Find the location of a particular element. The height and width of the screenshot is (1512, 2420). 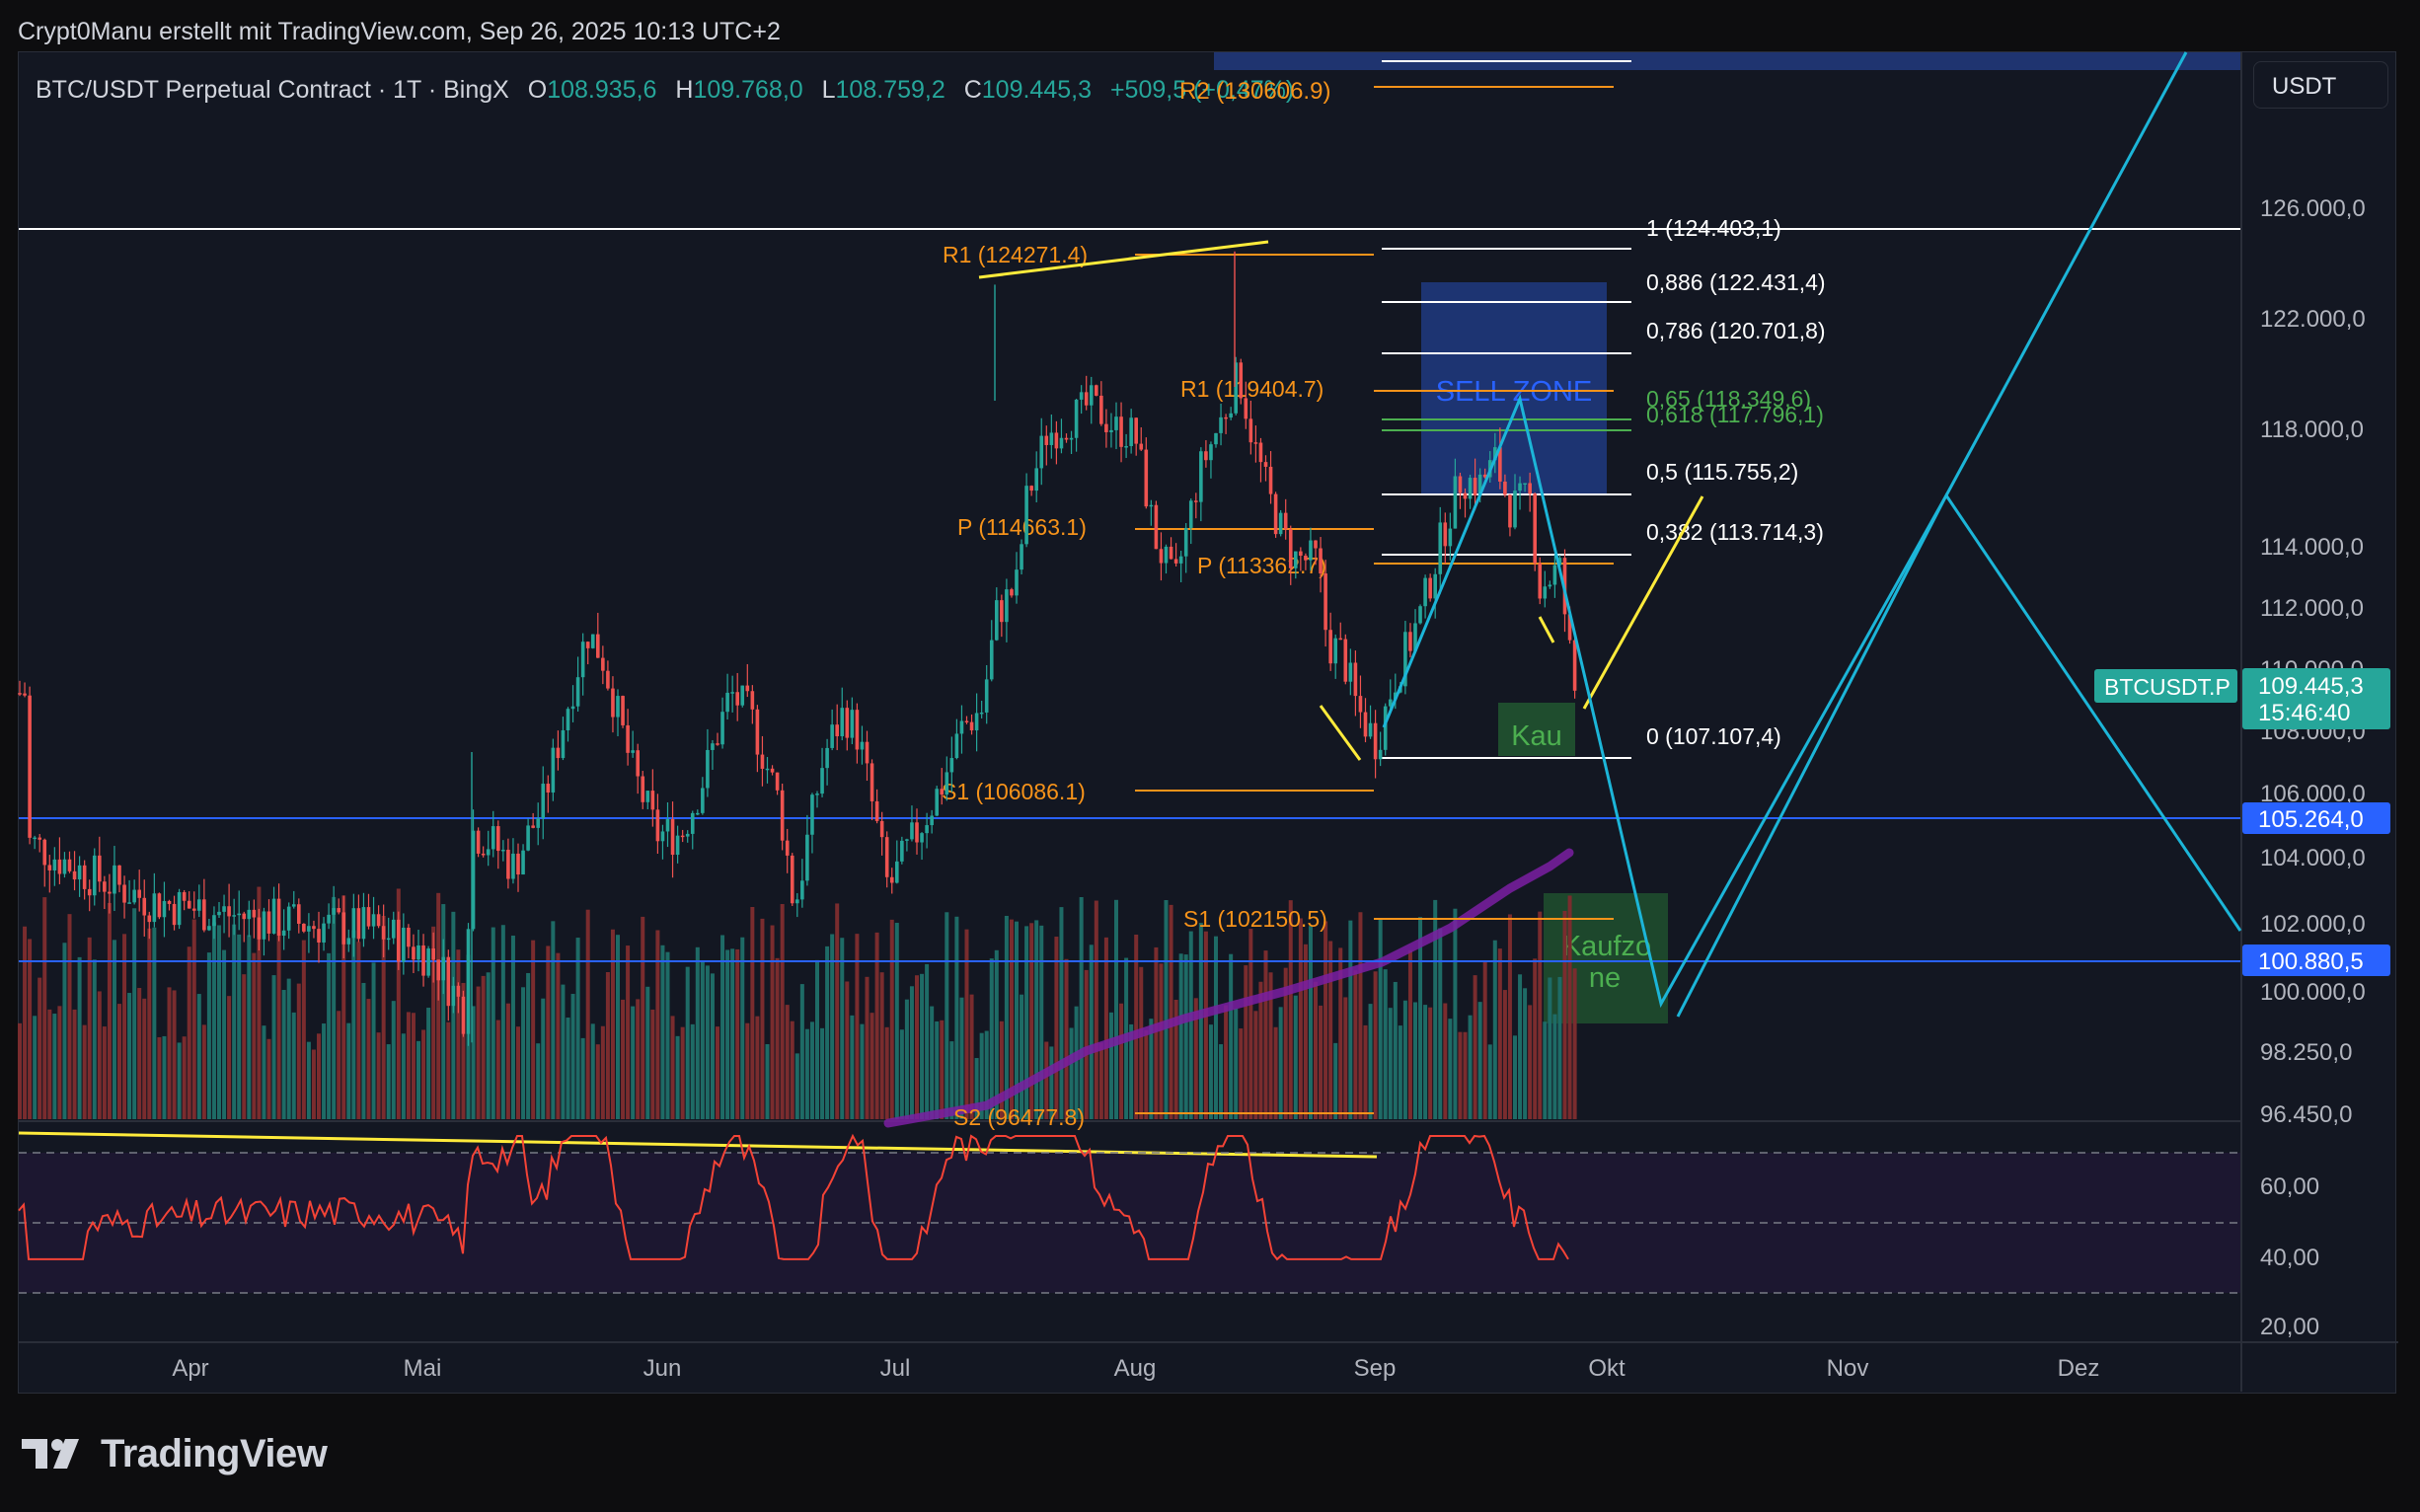

fib-label: 0,382 (113.714,3) is located at coordinates (1735, 532).